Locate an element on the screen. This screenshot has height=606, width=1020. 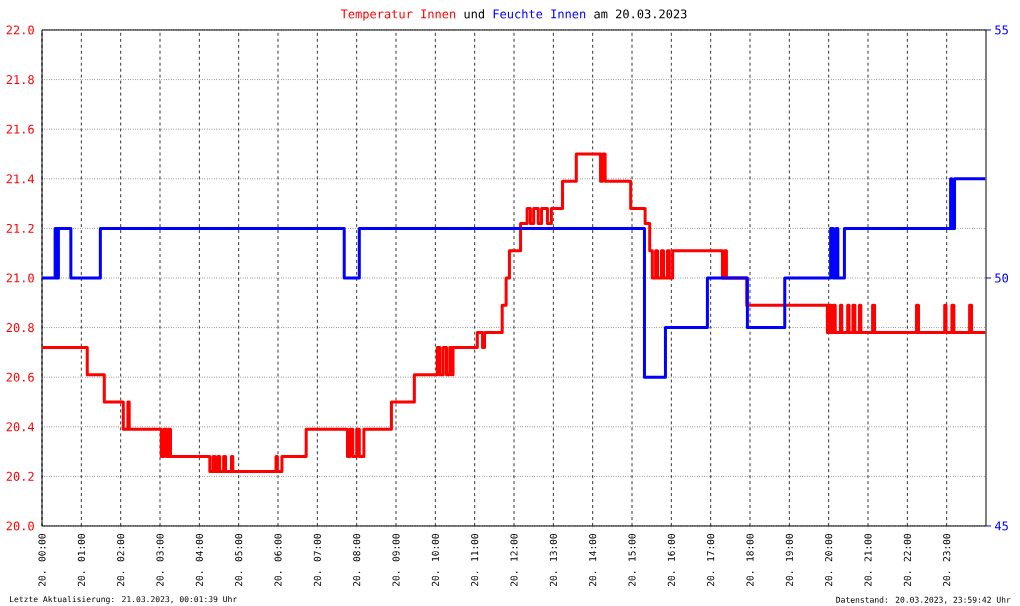
y2-tick-label: 45 is located at coordinates (1001, 526).